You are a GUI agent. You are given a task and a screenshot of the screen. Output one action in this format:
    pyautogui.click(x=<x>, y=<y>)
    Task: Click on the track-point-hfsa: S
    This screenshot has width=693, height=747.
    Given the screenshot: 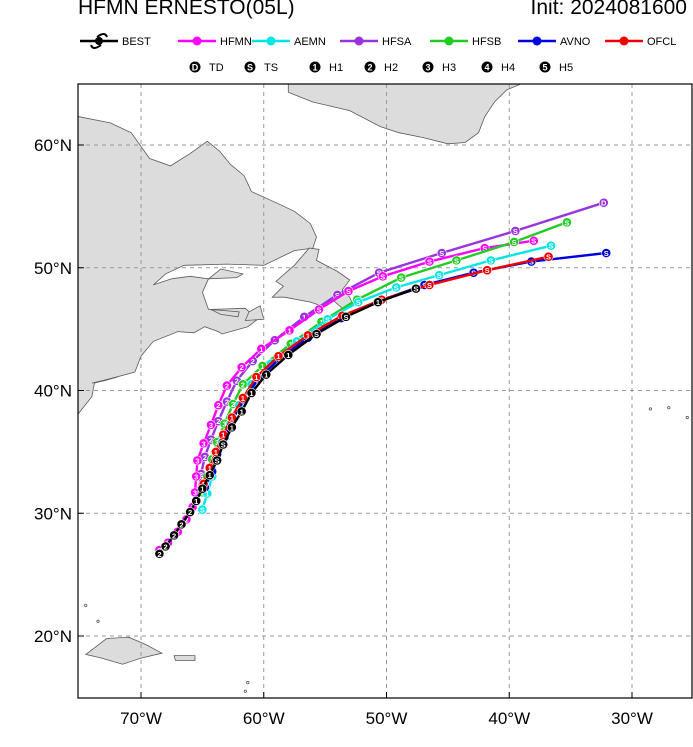 What is the action you would take?
    pyautogui.click(x=515, y=231)
    